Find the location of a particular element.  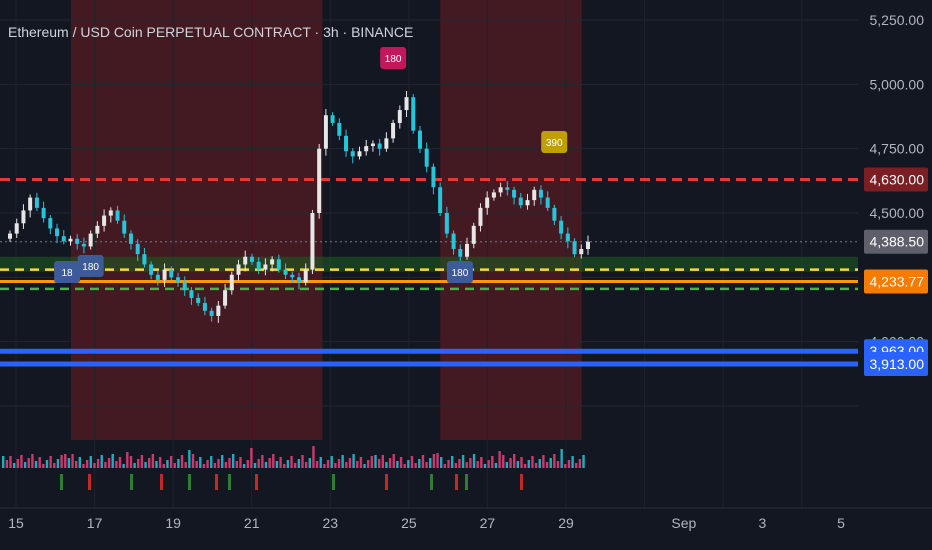

mid-label-1-text: 180 is located at coordinates (90, 267).